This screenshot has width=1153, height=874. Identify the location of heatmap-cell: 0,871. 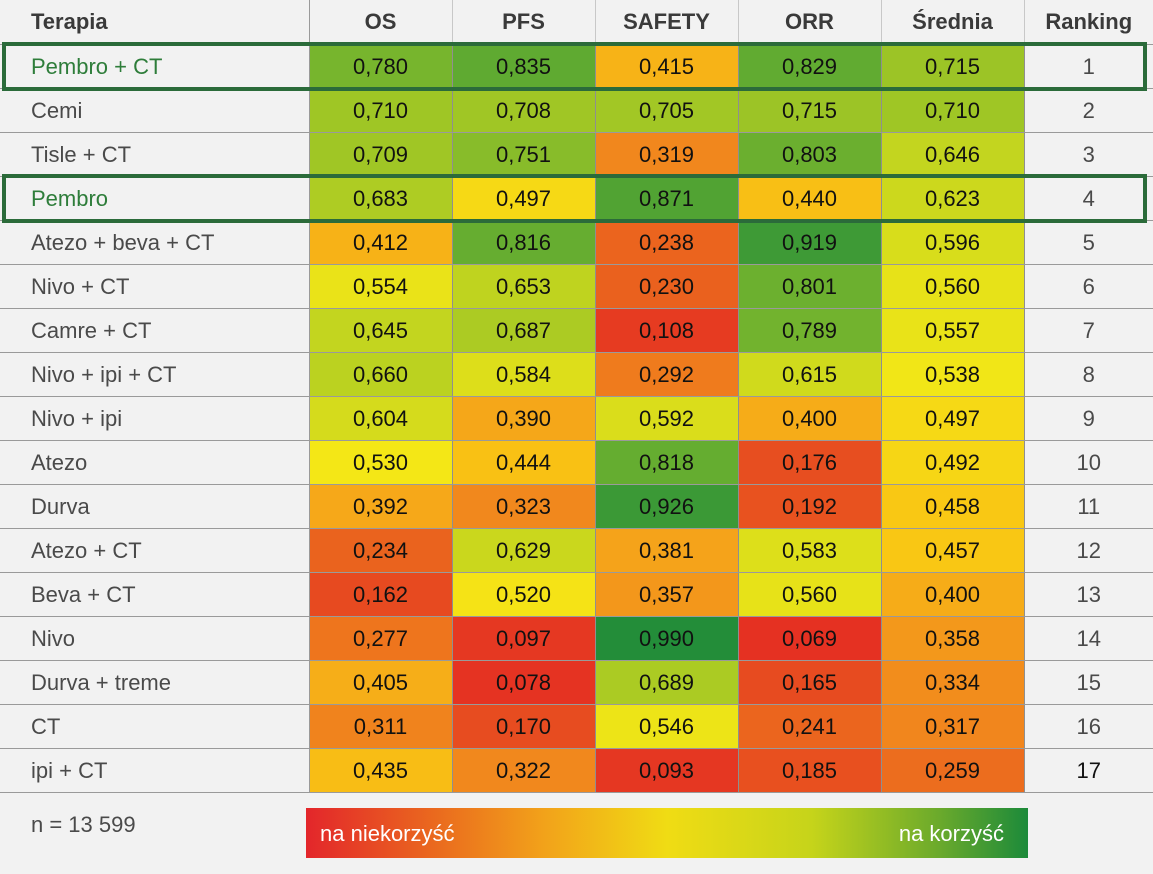
(667, 198).